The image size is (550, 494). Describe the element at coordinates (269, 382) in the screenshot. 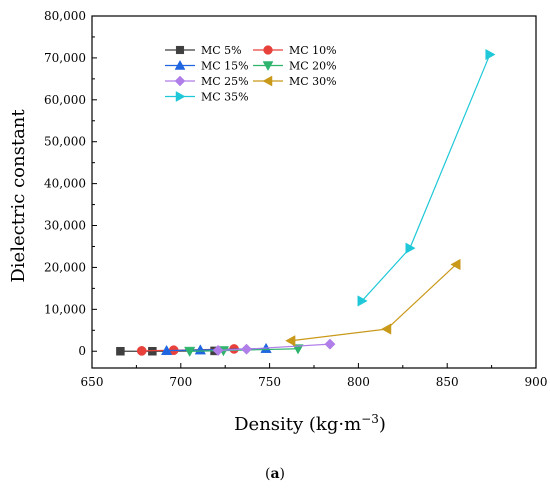

I see `x-tick-label: 750` at that location.